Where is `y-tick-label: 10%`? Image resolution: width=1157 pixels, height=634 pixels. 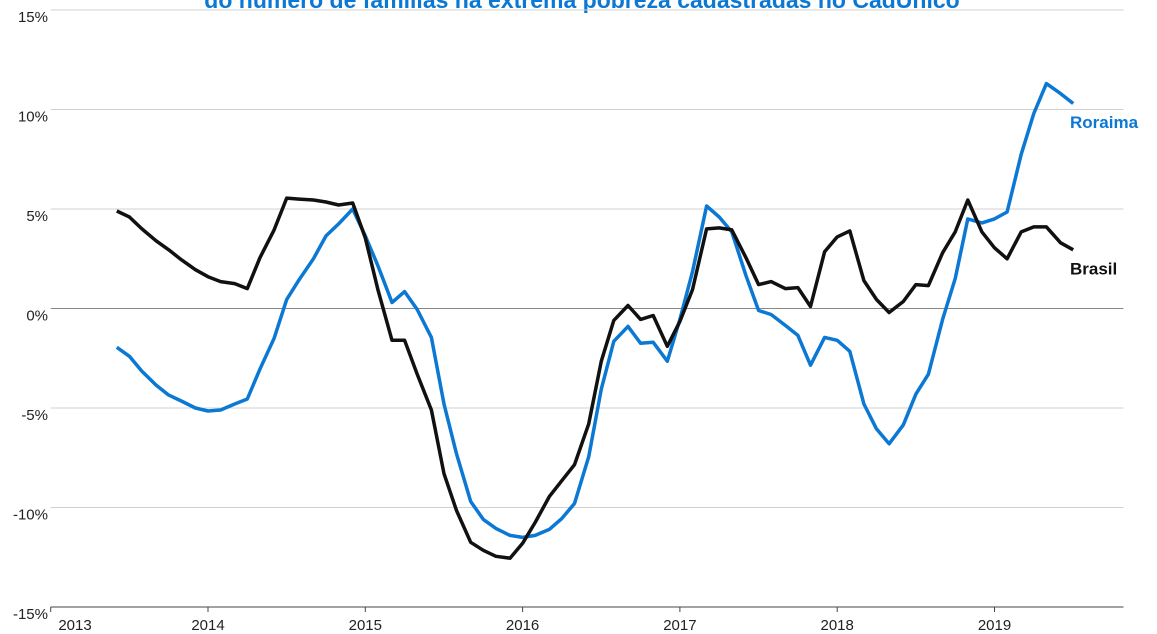
y-tick-label: 10% is located at coordinates (33, 116).